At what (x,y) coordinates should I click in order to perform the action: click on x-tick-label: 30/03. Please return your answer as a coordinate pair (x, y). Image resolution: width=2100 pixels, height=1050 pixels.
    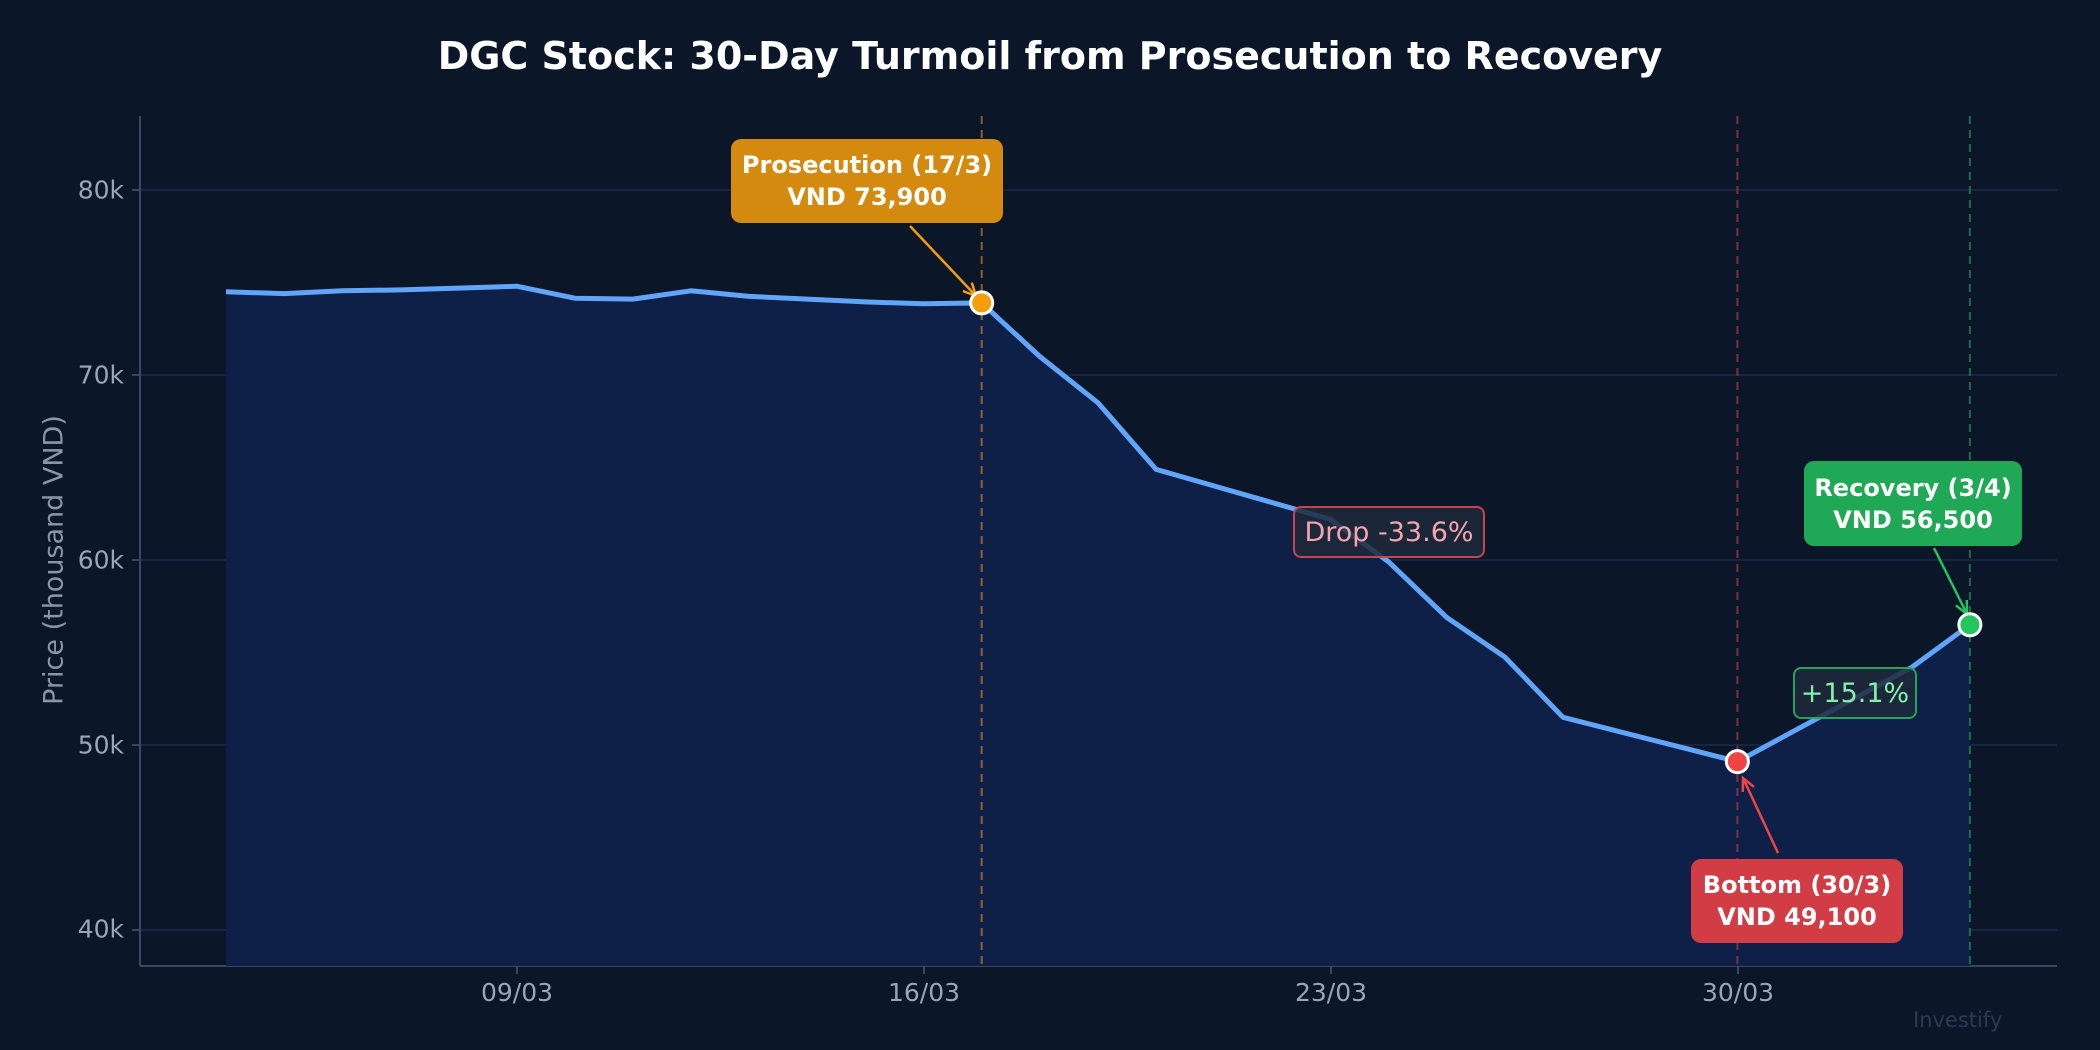
    Looking at the image, I should click on (1738, 992).